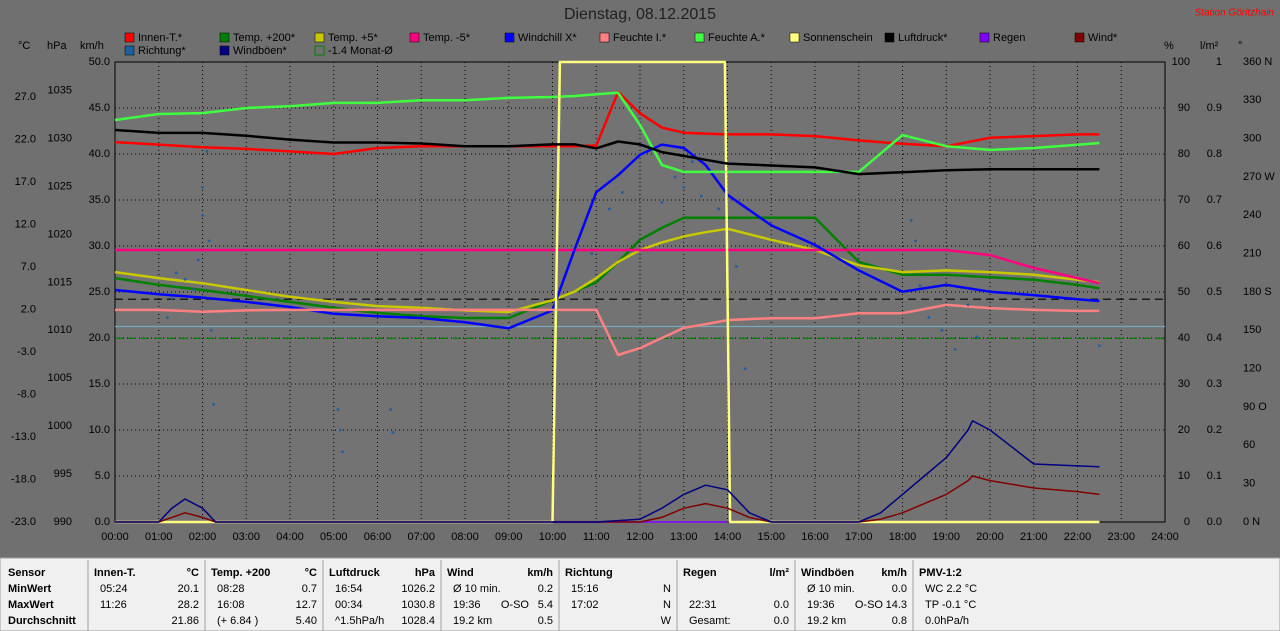 The height and width of the screenshot is (631, 1280). Describe the element at coordinates (99, 430) in the screenshot. I see `y-tick-label: 10.0` at that location.